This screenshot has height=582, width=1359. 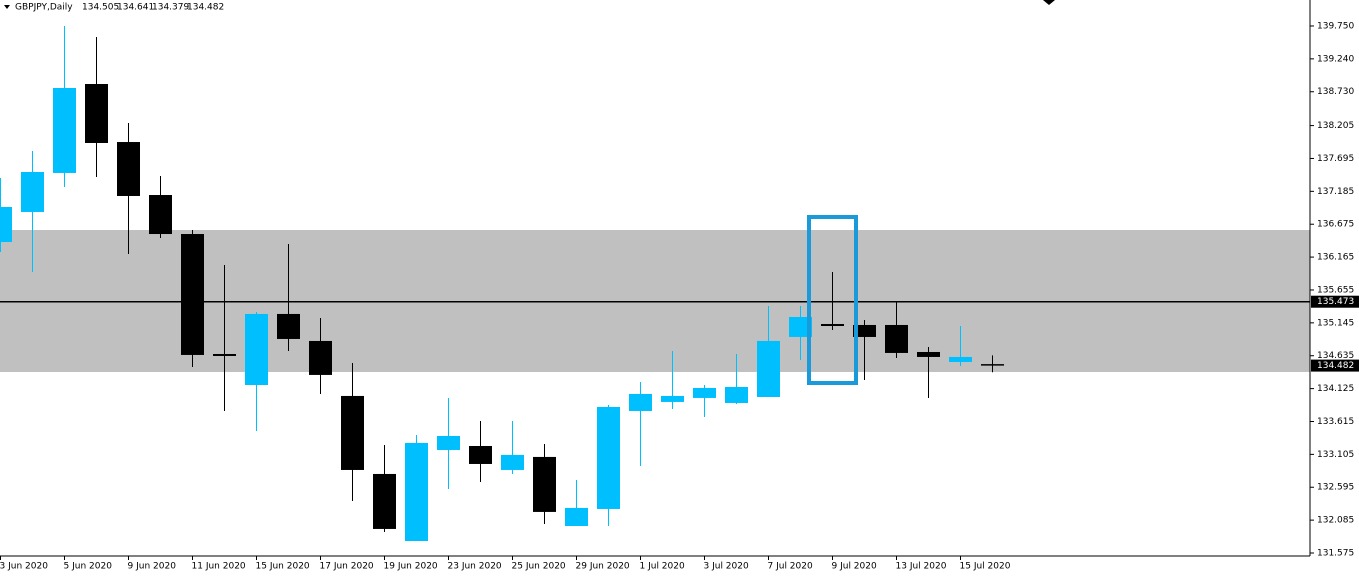 What do you see at coordinates (1049, 2) in the screenshot?
I see `marker-triangle` at bounding box center [1049, 2].